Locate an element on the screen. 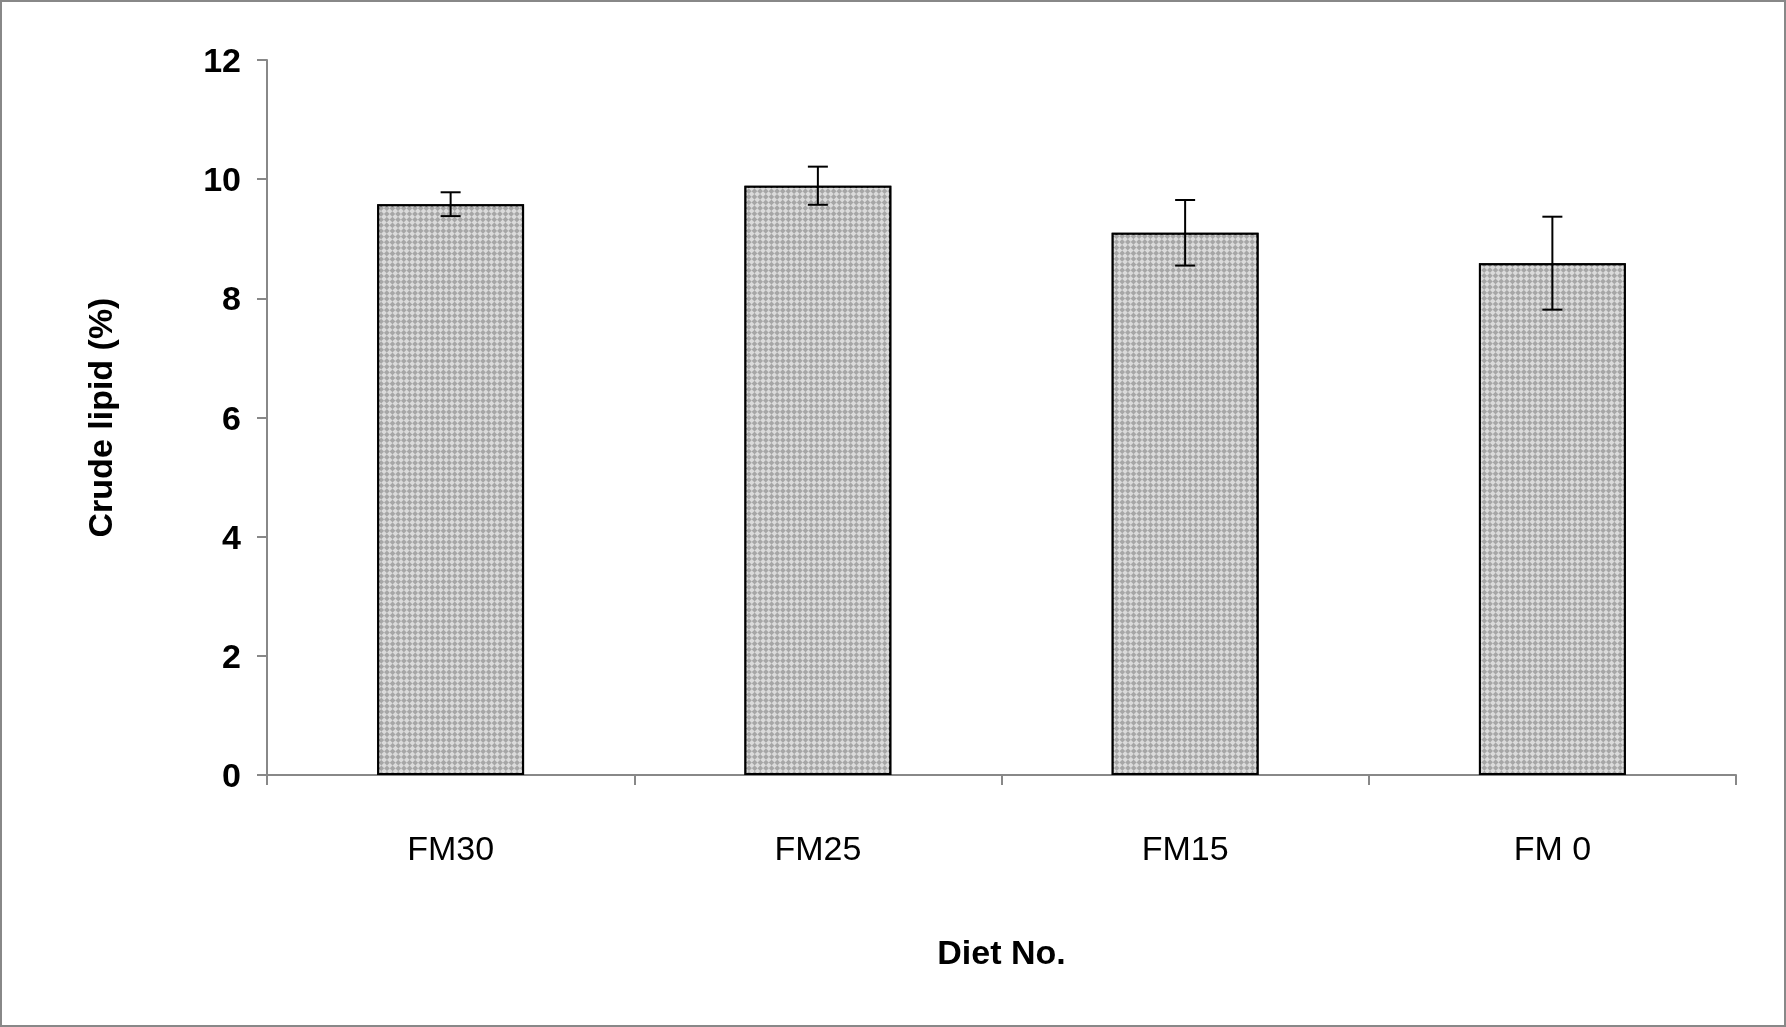 The image size is (1786, 1027). y-tick-label: 4 is located at coordinates (232, 536).